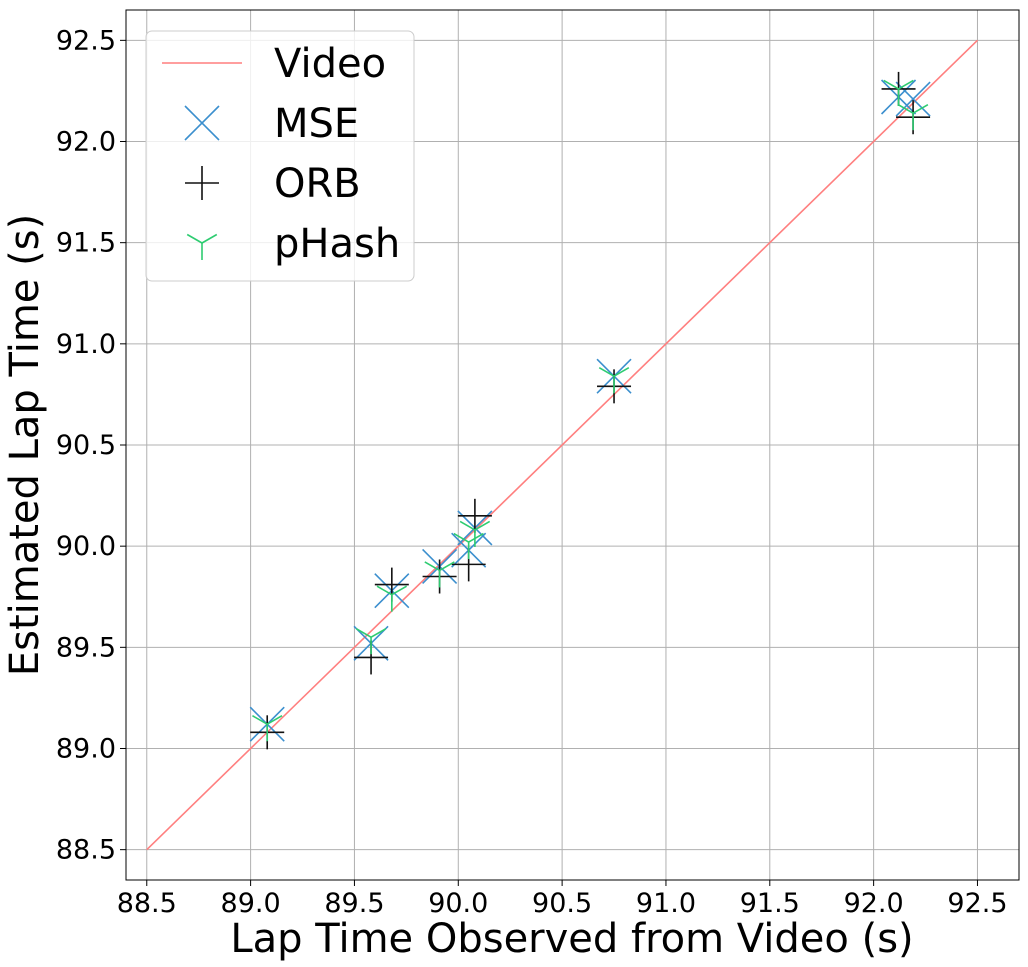 This screenshot has width=1028, height=967. What do you see at coordinates (874, 903) in the screenshot?
I see `x-tick-label: 92.0` at bounding box center [874, 903].